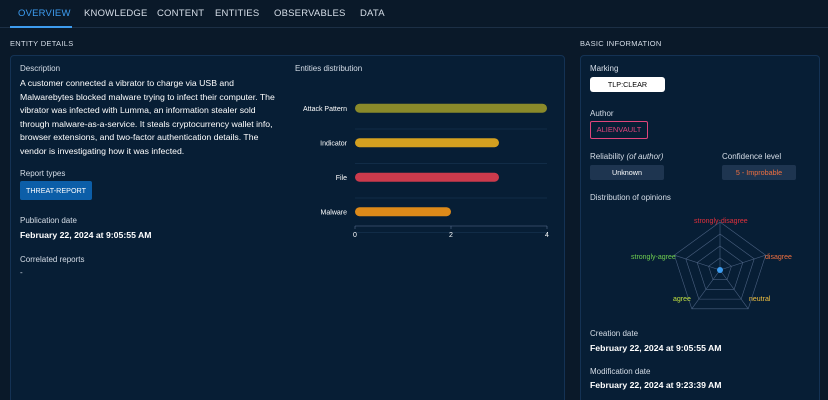  Describe the element at coordinates (181, 13) in the screenshot. I see `tab-content: CONTENT` at that location.